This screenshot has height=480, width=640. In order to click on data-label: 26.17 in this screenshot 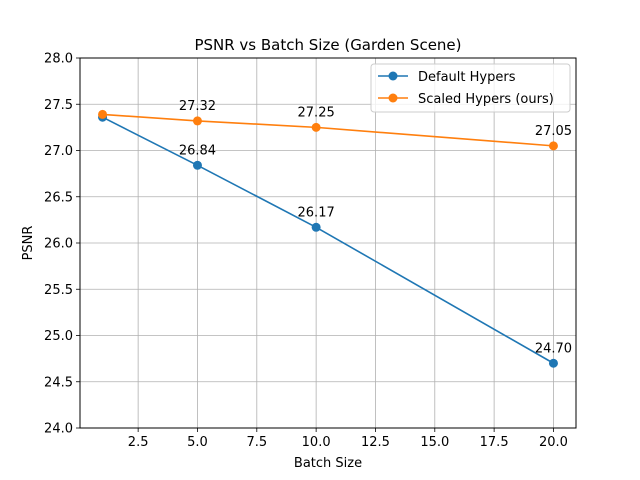, I will do `click(316, 212)`.